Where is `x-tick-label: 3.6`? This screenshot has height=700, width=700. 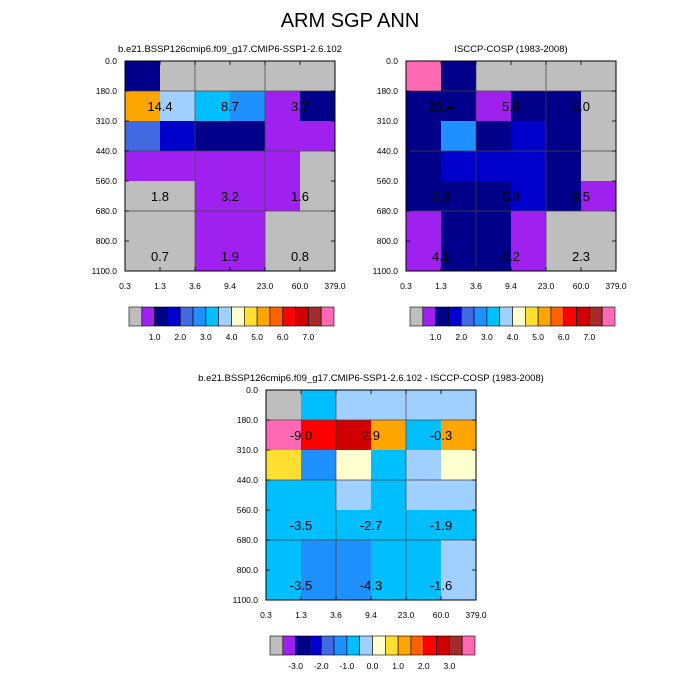 x-tick-label: 3.6 is located at coordinates (476, 286).